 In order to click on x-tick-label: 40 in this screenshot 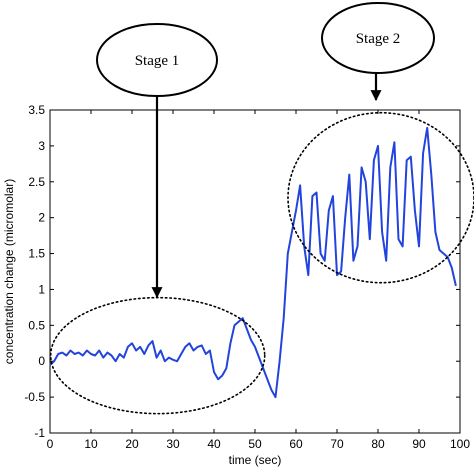, I will do `click(214, 444)`.